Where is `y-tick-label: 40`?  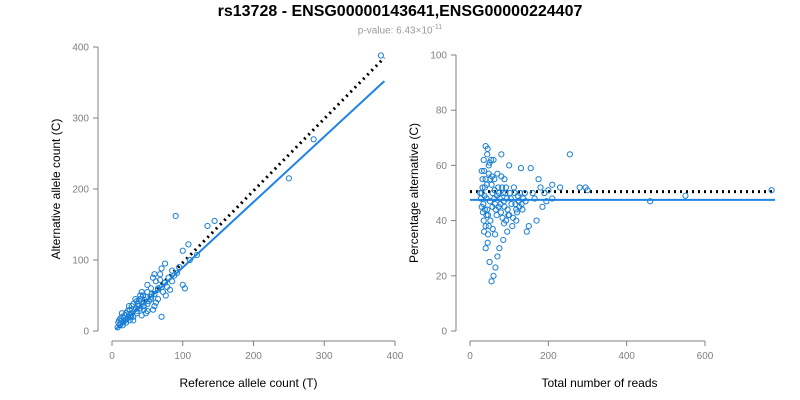
y-tick-label: 40 is located at coordinates (442, 221).